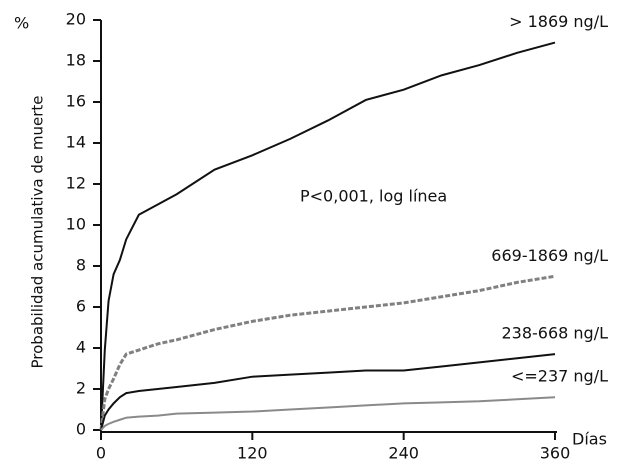 The width and height of the screenshot is (622, 466). Describe the element at coordinates (76, 60) in the screenshot. I see `y-tick-label: 18` at that location.